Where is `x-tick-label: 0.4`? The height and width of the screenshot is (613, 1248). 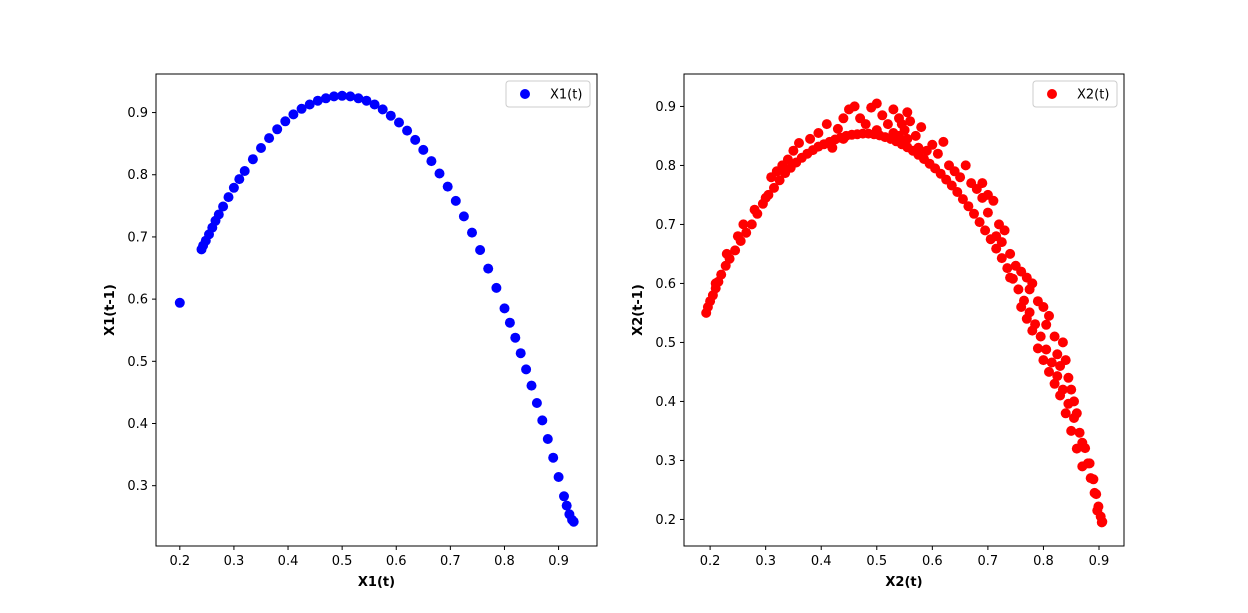 x-tick-label: 0.4 is located at coordinates (821, 561).